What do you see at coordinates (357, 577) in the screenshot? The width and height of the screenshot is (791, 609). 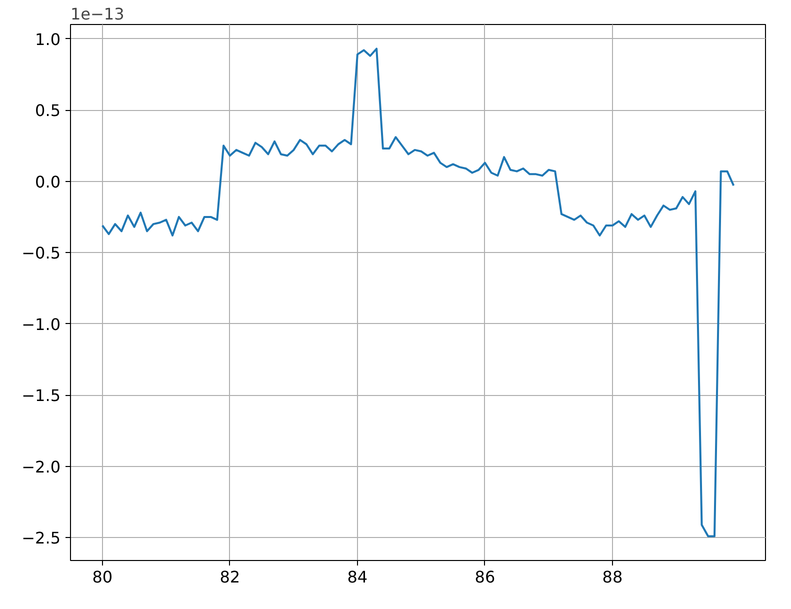 I see `x-tick-label: 84` at bounding box center [357, 577].